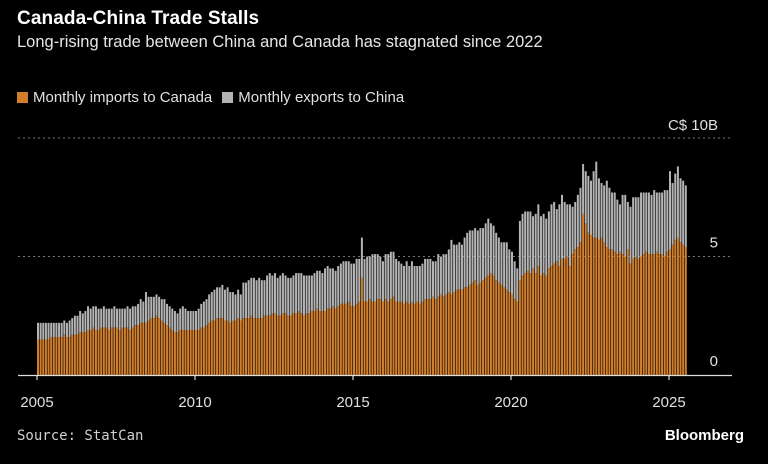 This screenshot has width=768, height=464. What do you see at coordinates (138, 18) in the screenshot?
I see `chart-title: Canada-China Trade Stalls` at bounding box center [138, 18].